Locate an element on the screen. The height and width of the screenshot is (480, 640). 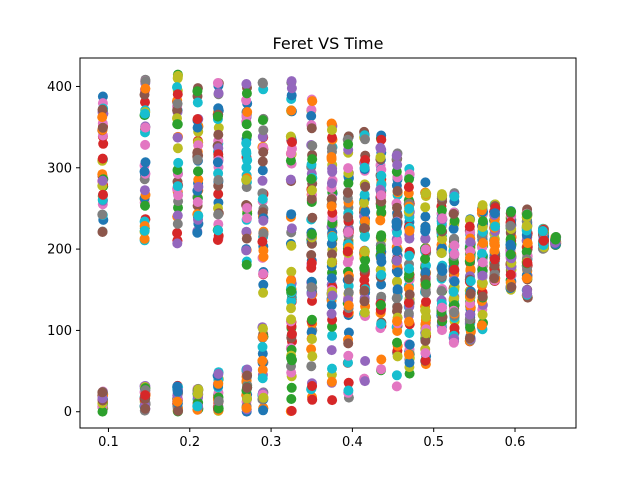
y-tick-label: 400 is located at coordinates (59, 87).